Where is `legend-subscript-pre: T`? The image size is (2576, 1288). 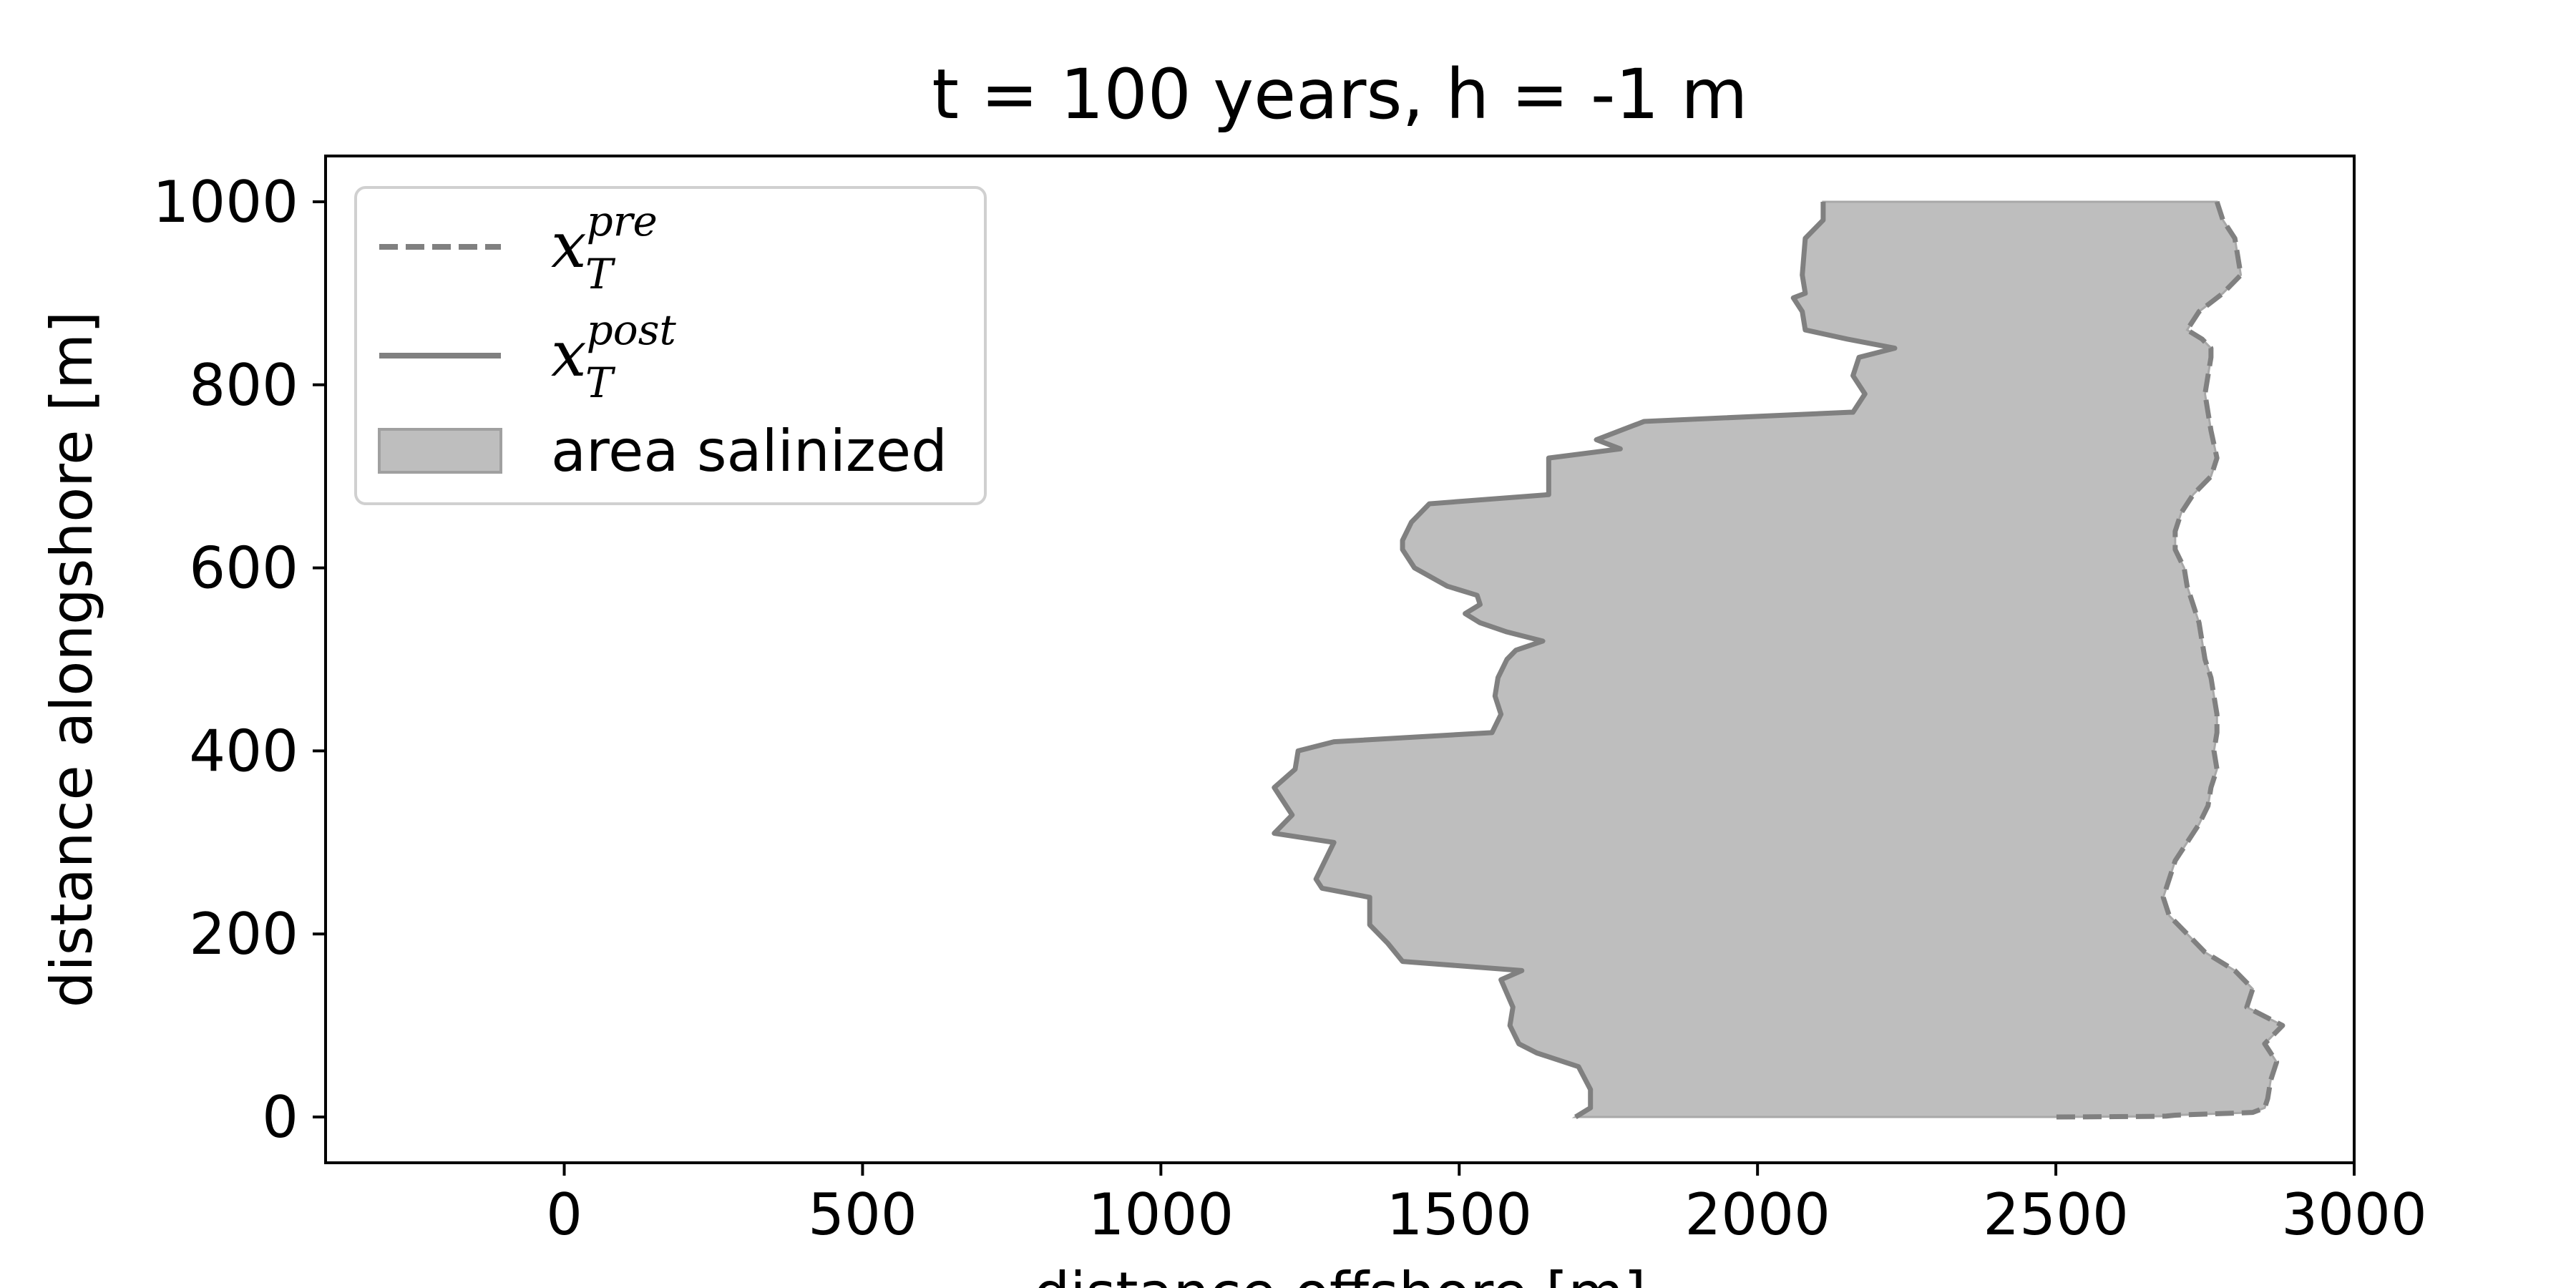 legend-subscript-pre: T is located at coordinates (600, 274).